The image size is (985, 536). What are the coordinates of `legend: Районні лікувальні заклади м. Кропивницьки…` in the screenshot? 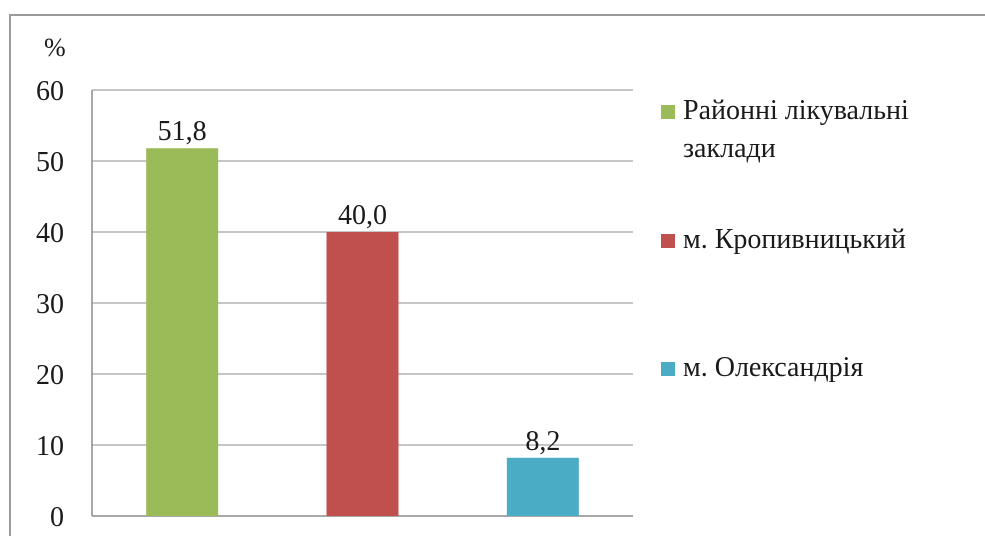 It's located at (785, 239).